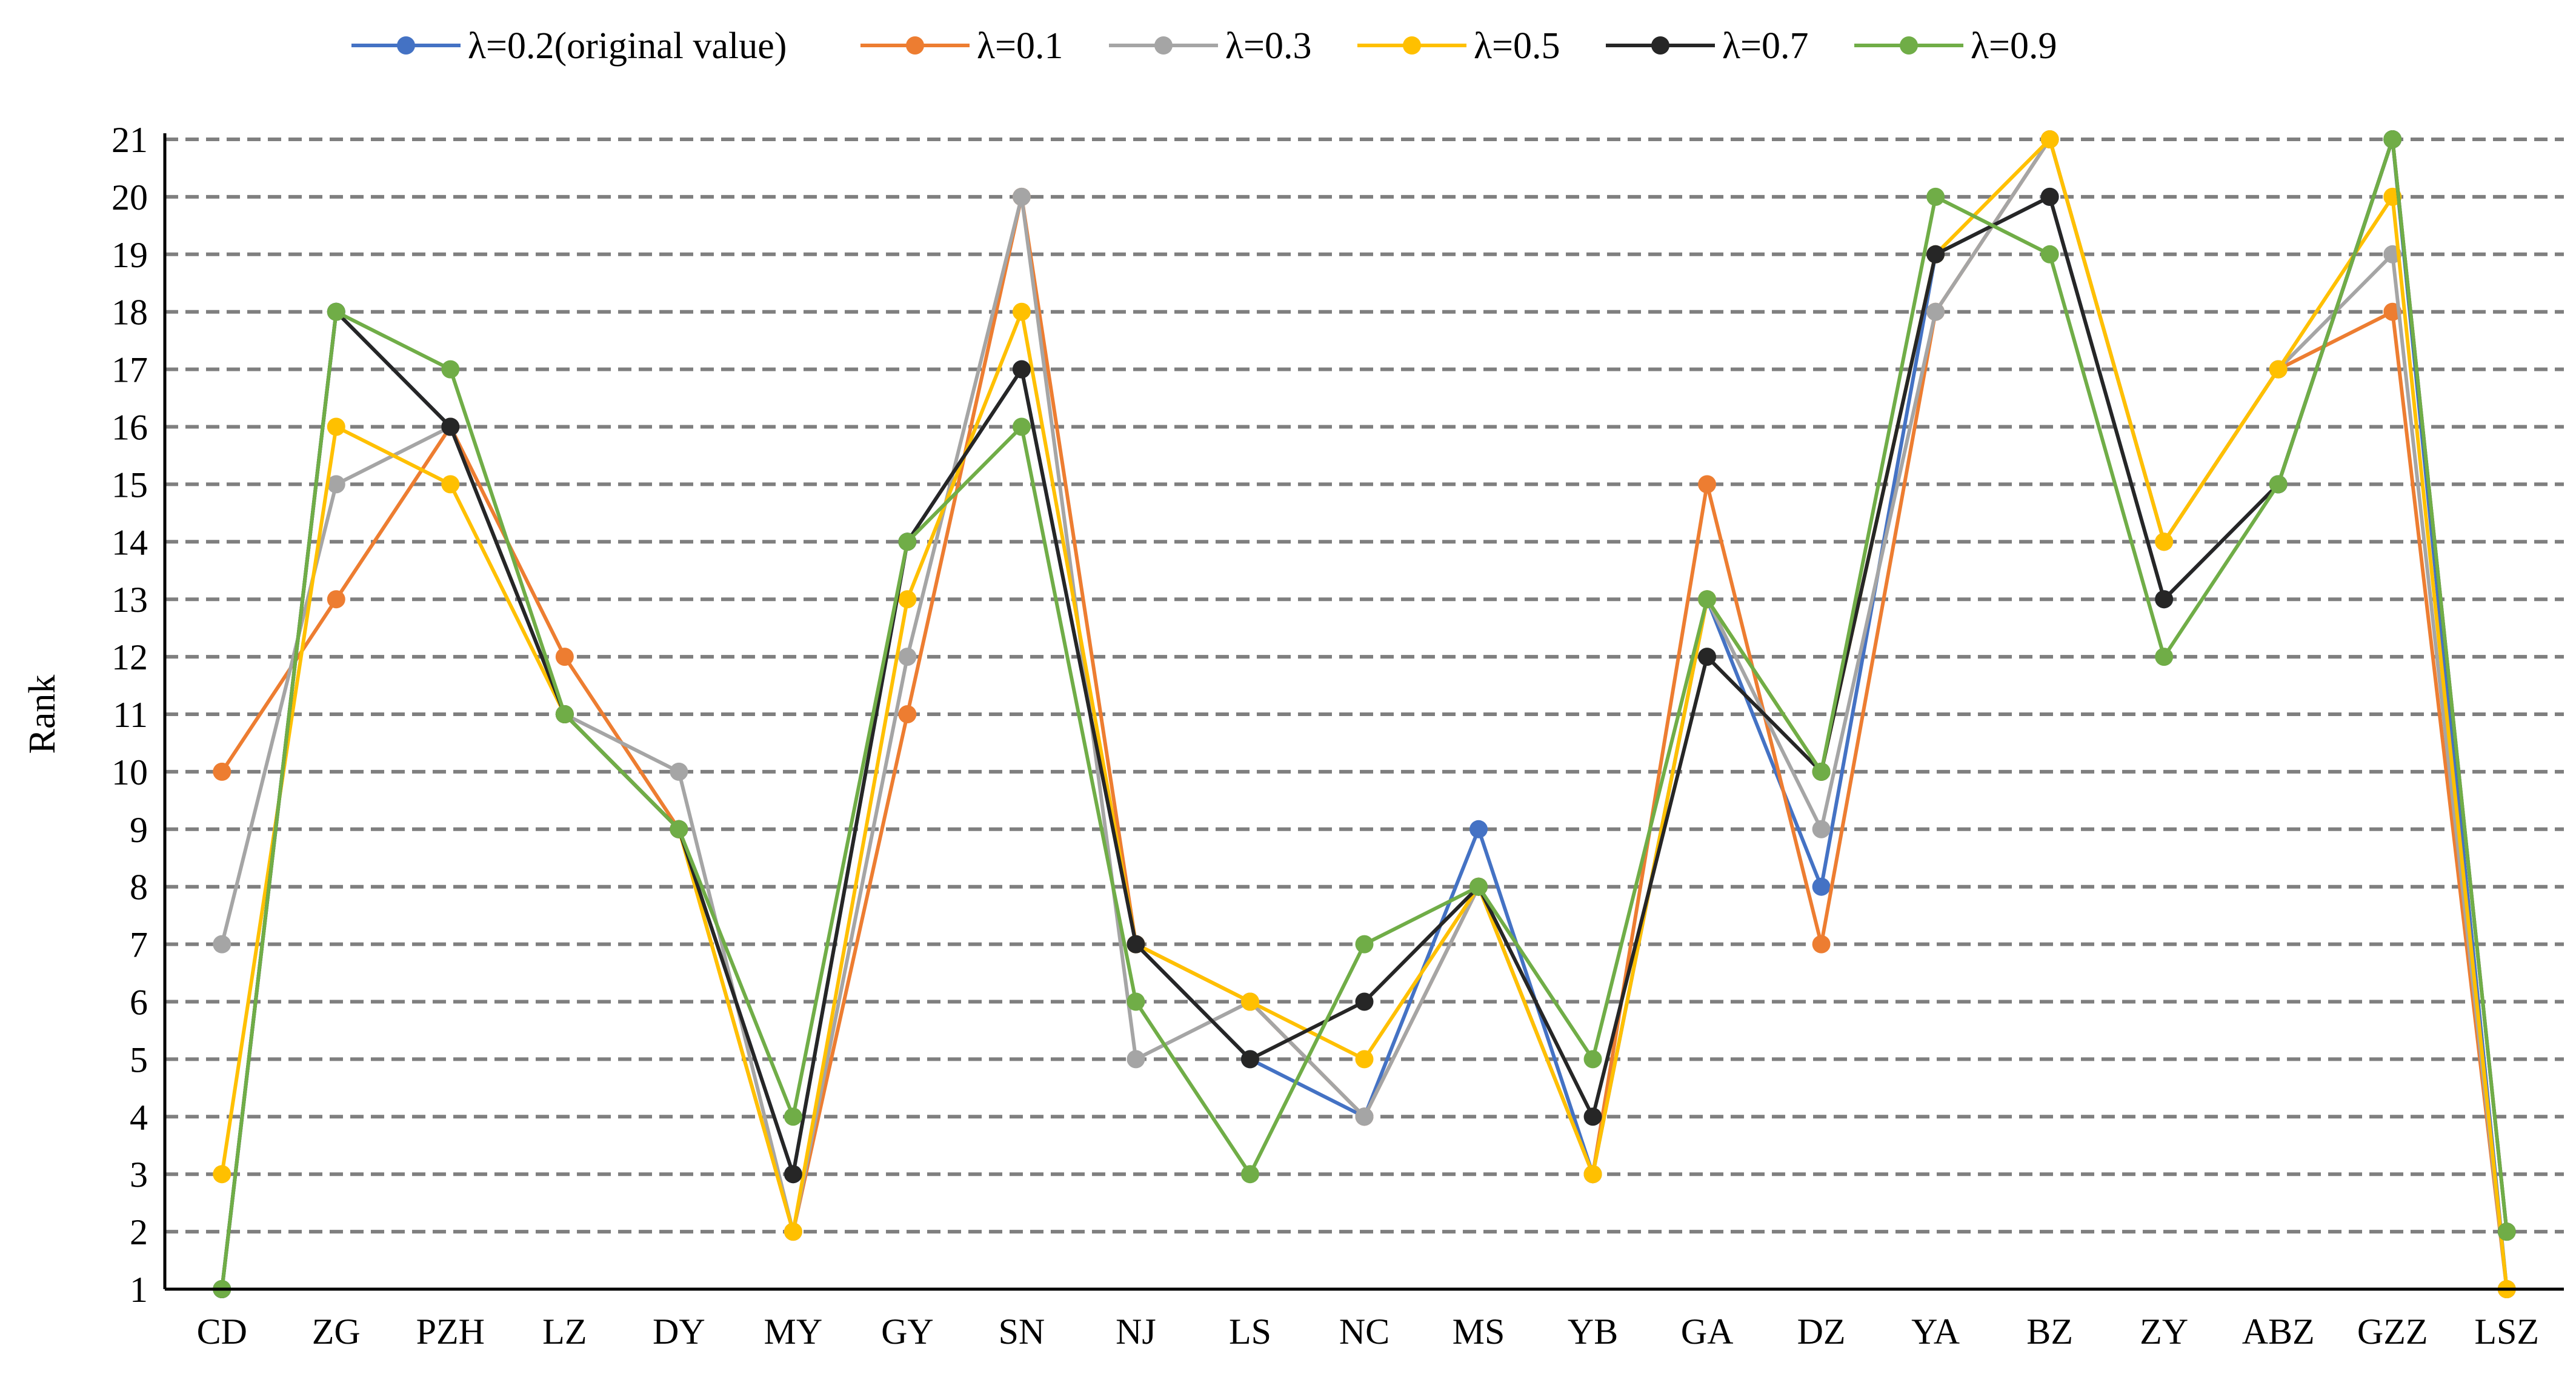  What do you see at coordinates (961, 46) in the screenshot?
I see `legend-item: λ=0.1` at bounding box center [961, 46].